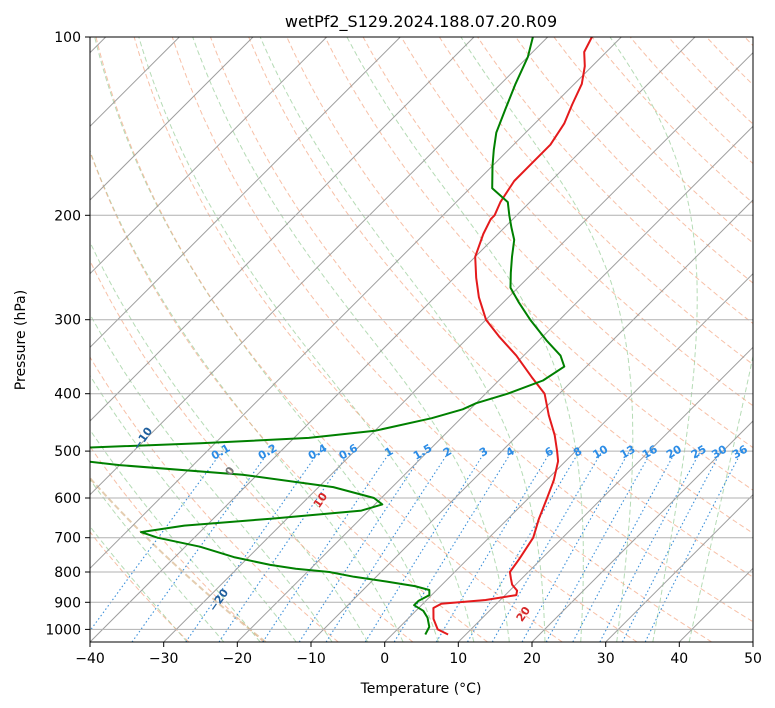 The height and width of the screenshot is (708, 775). I want to click on y-tick-label: 1000, so click(63, 630).